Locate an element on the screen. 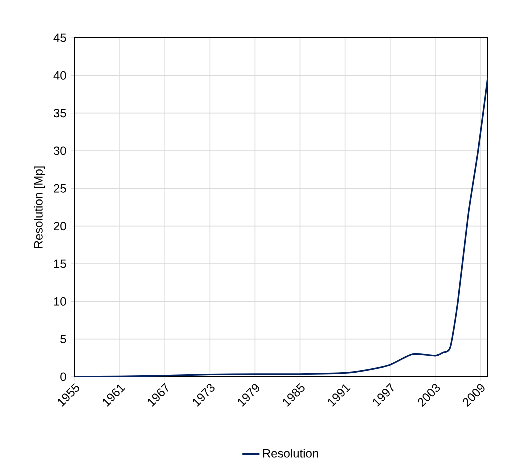 The image size is (517, 459). y-tick-label: 10 is located at coordinates (60, 301).